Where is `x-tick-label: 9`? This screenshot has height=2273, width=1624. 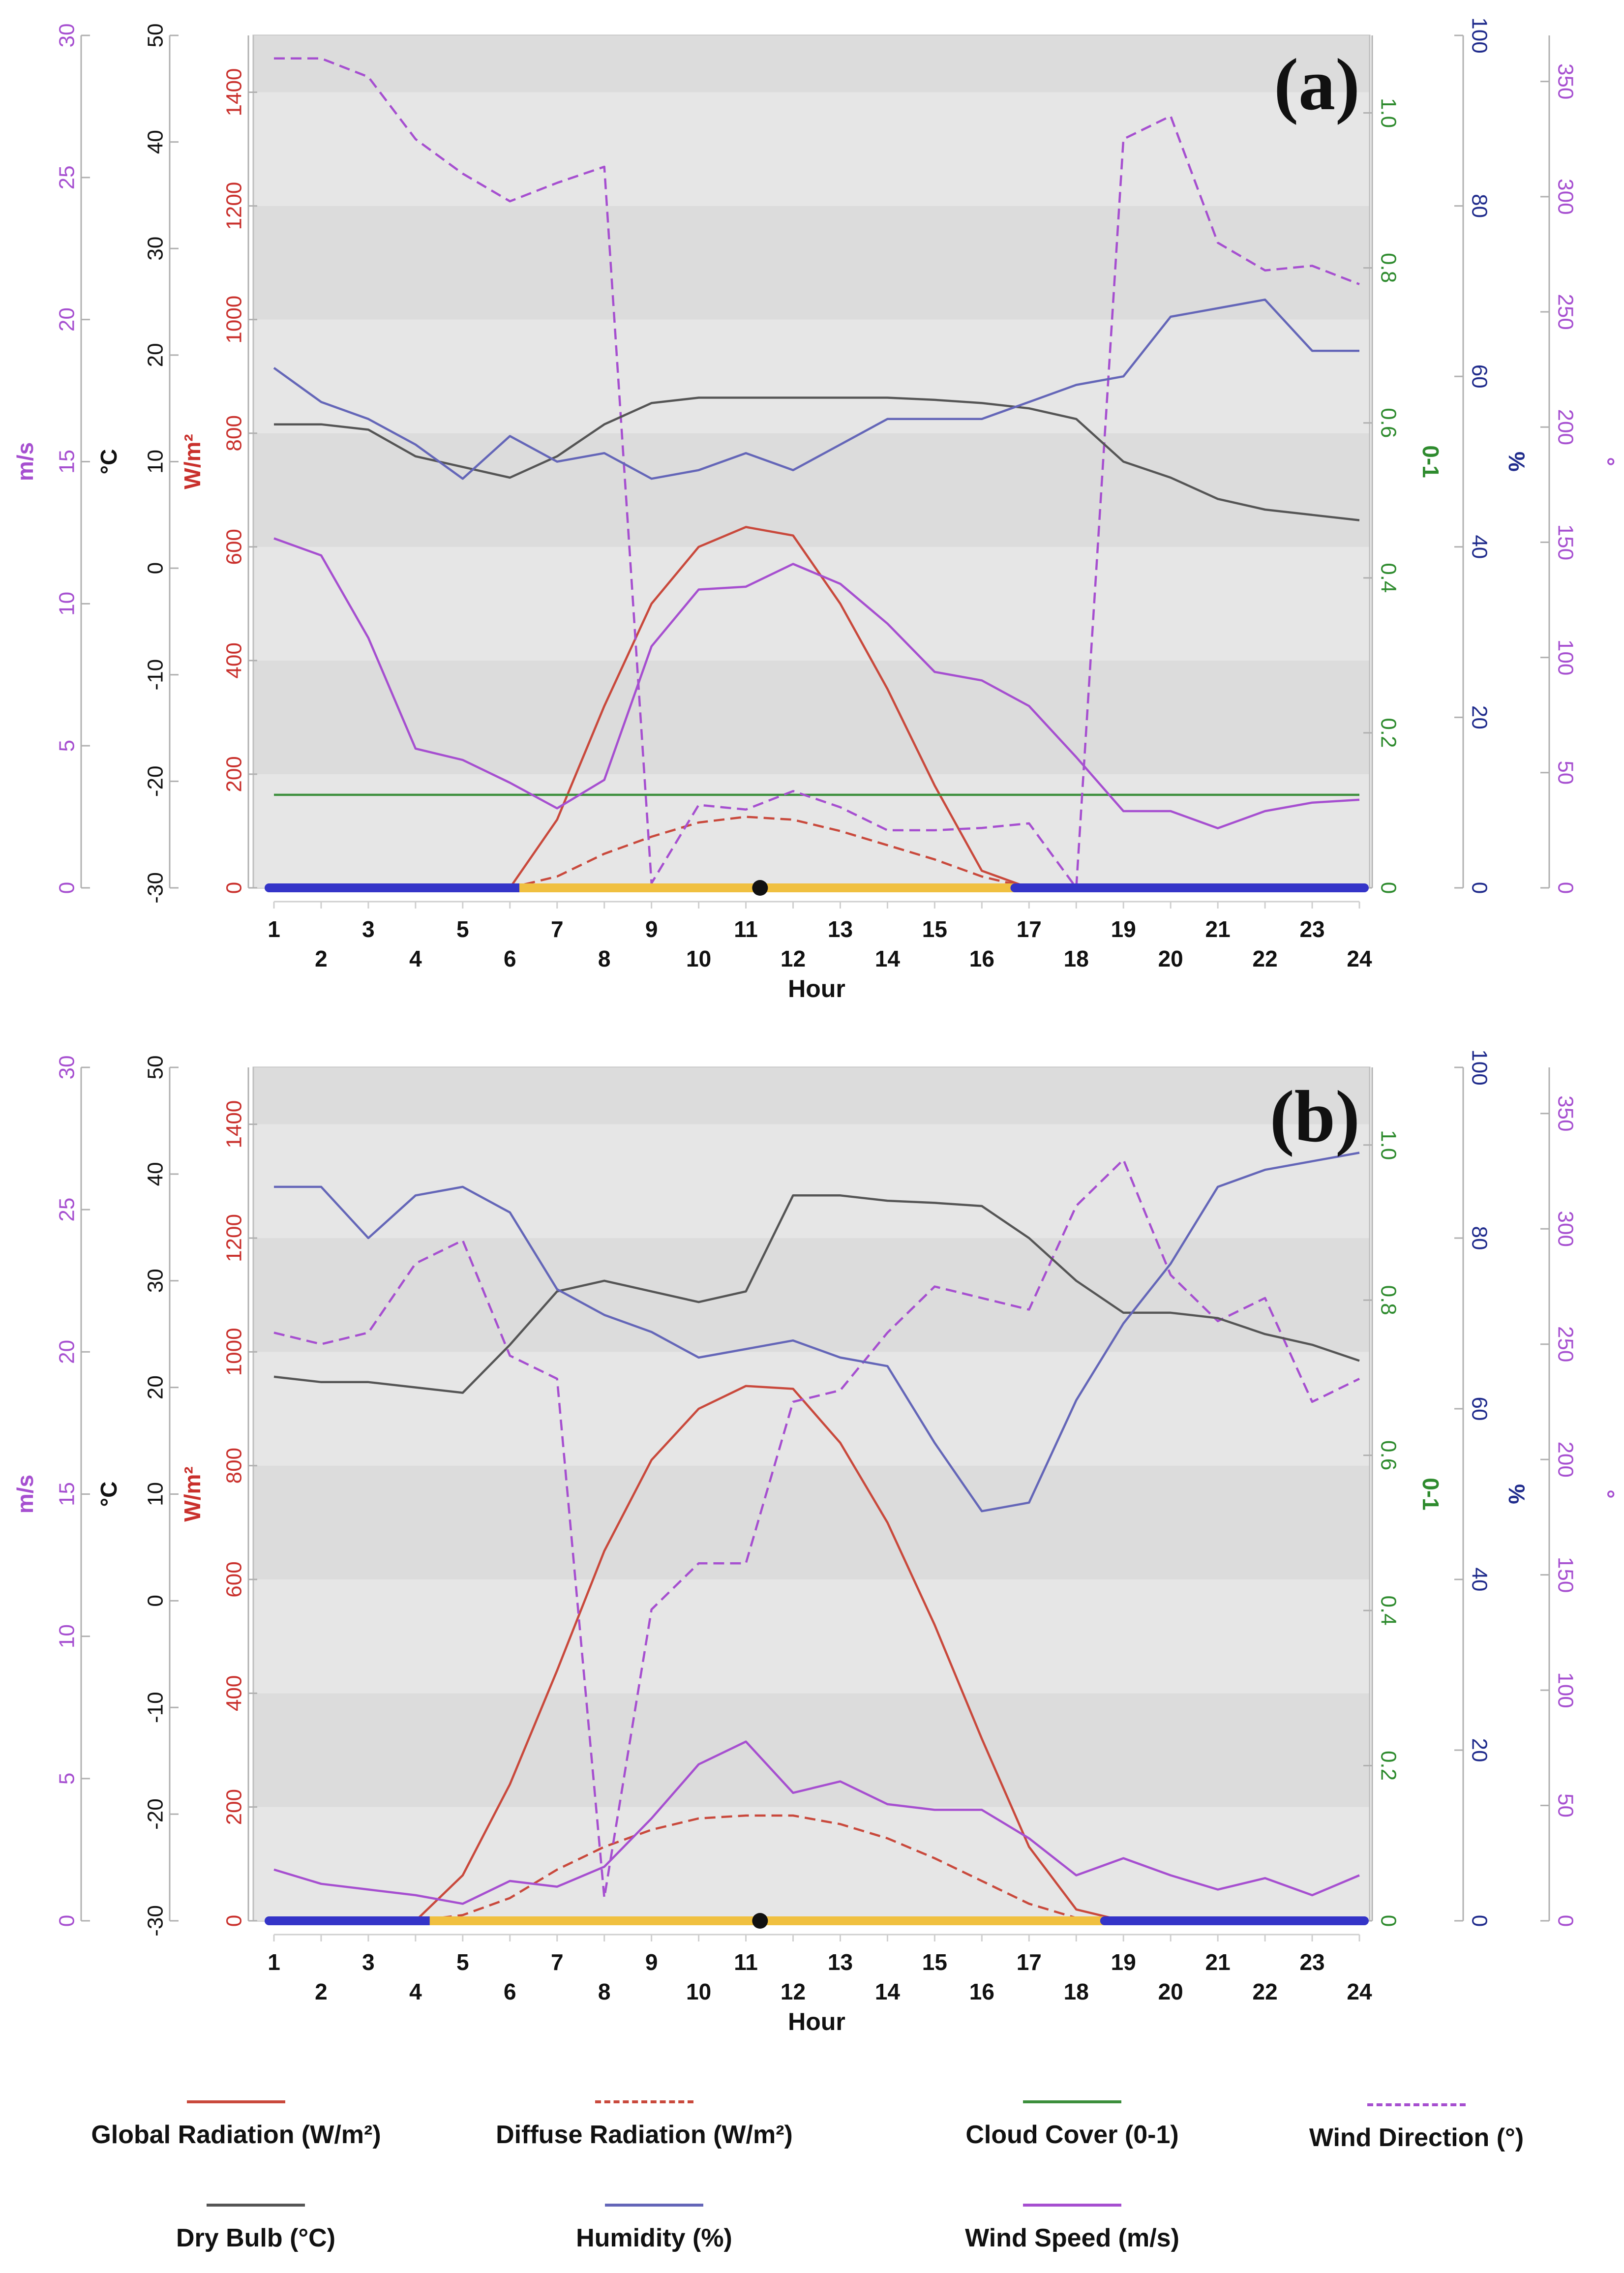 x-tick-label: 9 is located at coordinates (651, 1962).